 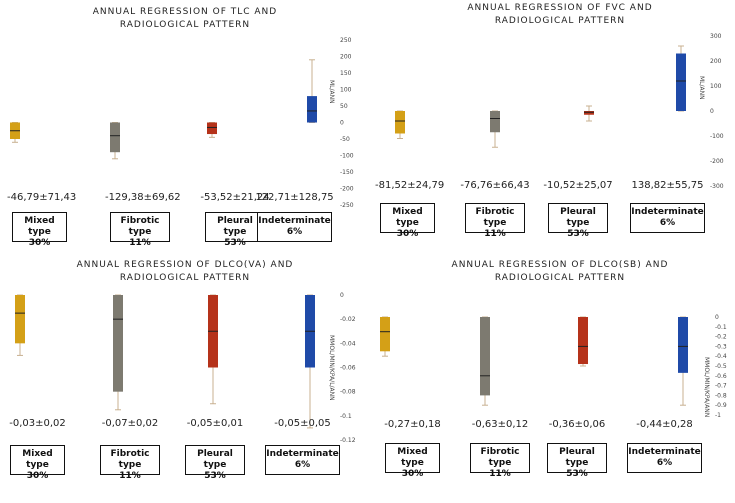 I want to click on y-tick-label: -0.8, so click(x=721, y=395).